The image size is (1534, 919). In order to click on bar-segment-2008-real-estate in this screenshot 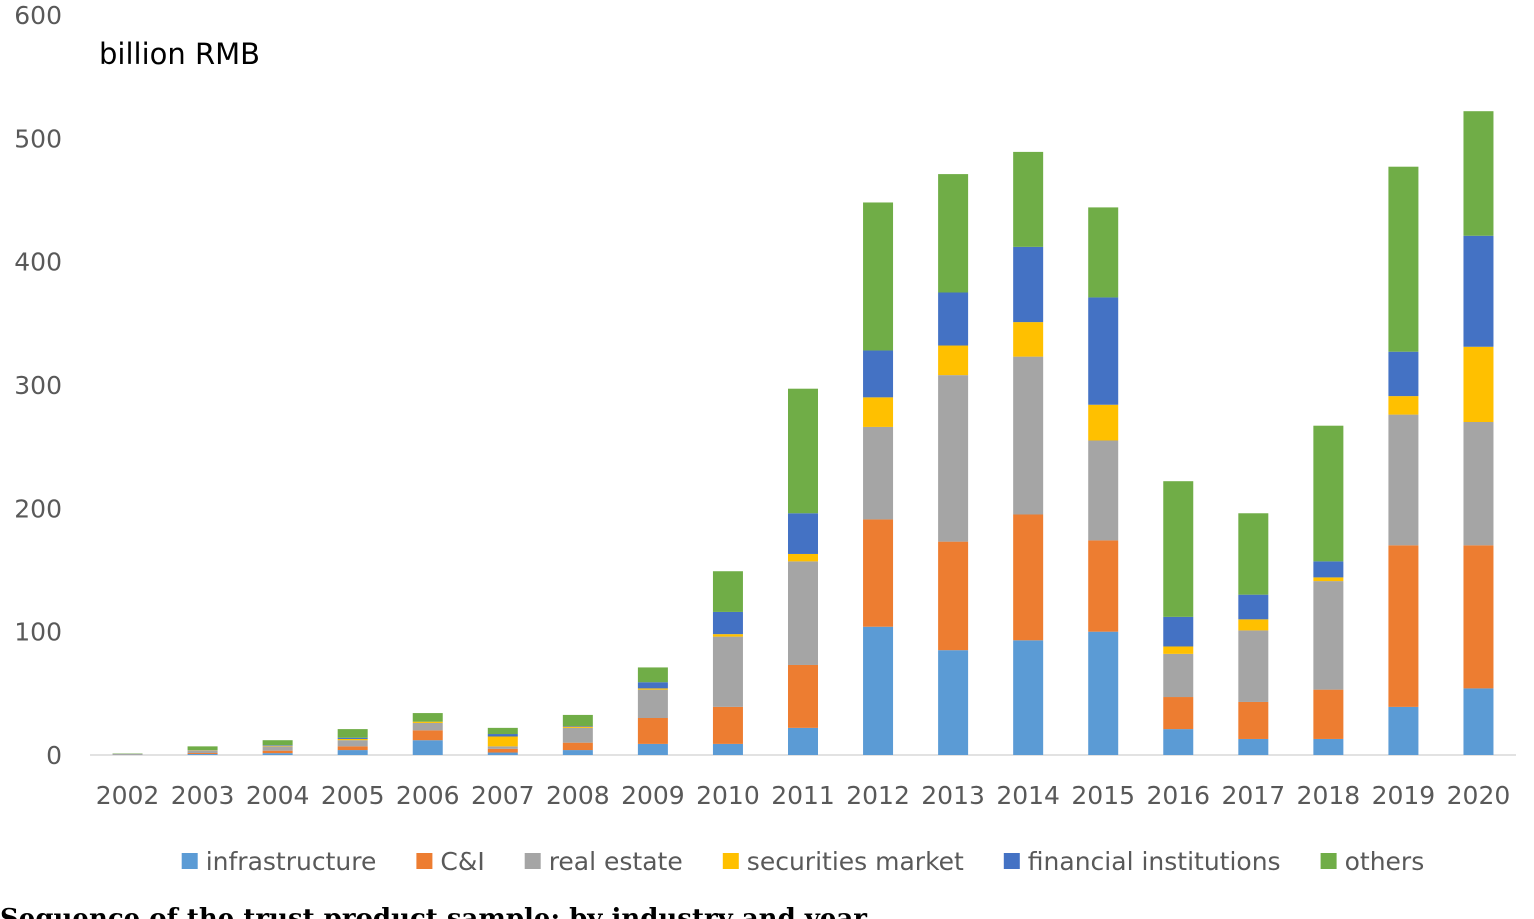, I will do `click(577, 735)`.